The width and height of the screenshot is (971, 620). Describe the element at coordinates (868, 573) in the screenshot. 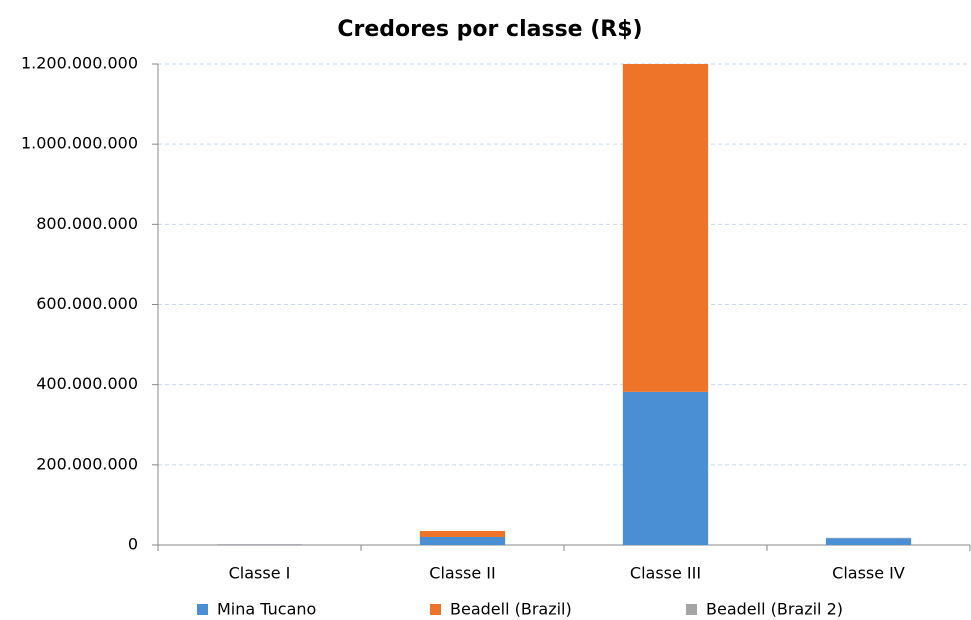

I see `x-tick-label: Classe IV` at that location.